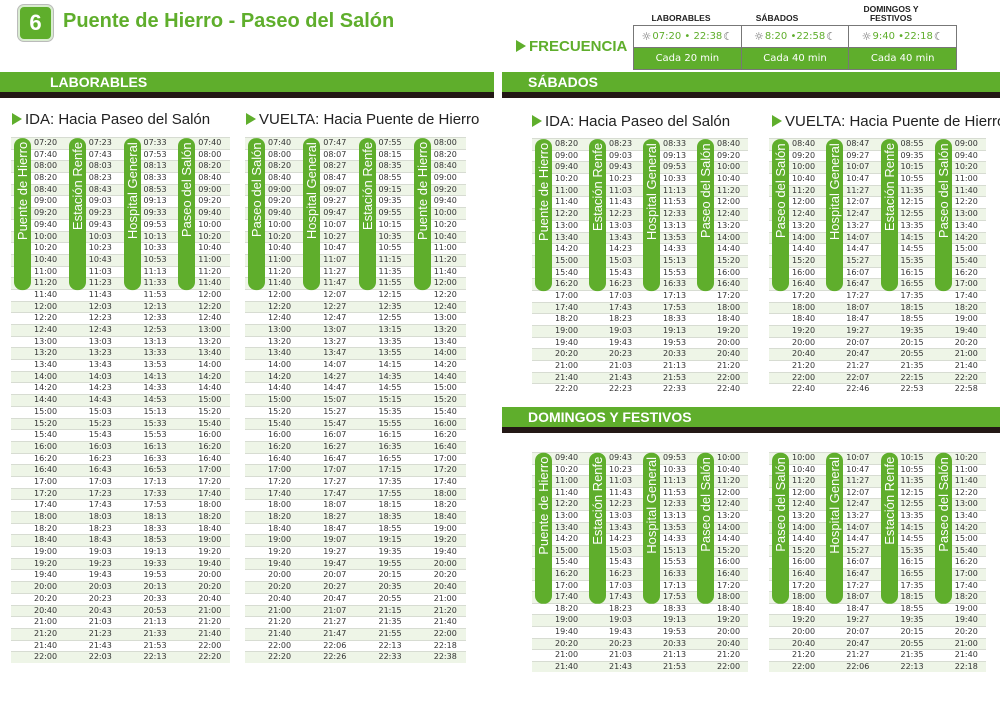 This screenshot has height=714, width=1000. I want to click on time-cell: 16:40, so click(46, 470).